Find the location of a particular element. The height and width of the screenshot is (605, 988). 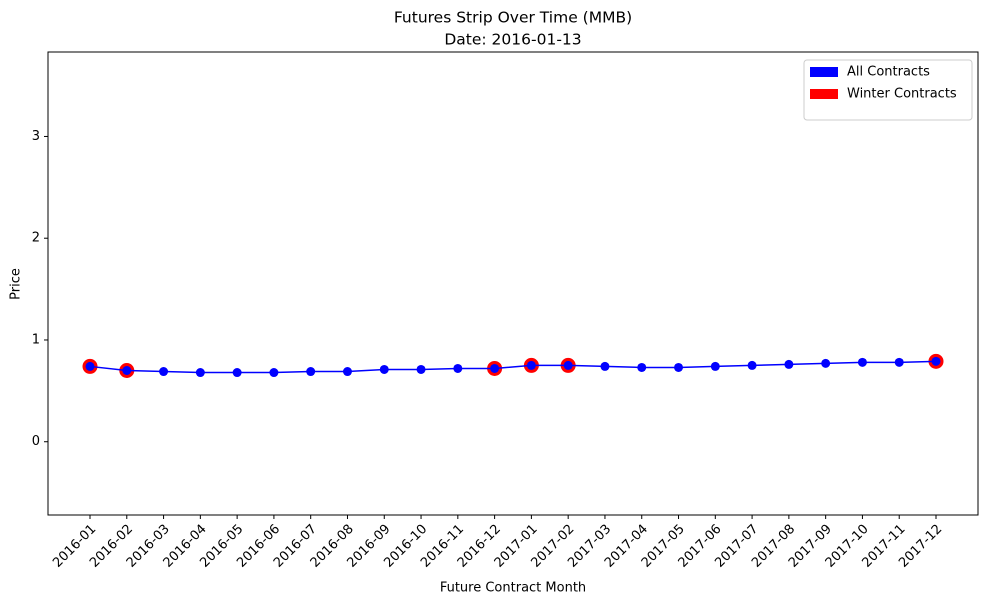

y-tick-label: 0 is located at coordinates (36, 441).